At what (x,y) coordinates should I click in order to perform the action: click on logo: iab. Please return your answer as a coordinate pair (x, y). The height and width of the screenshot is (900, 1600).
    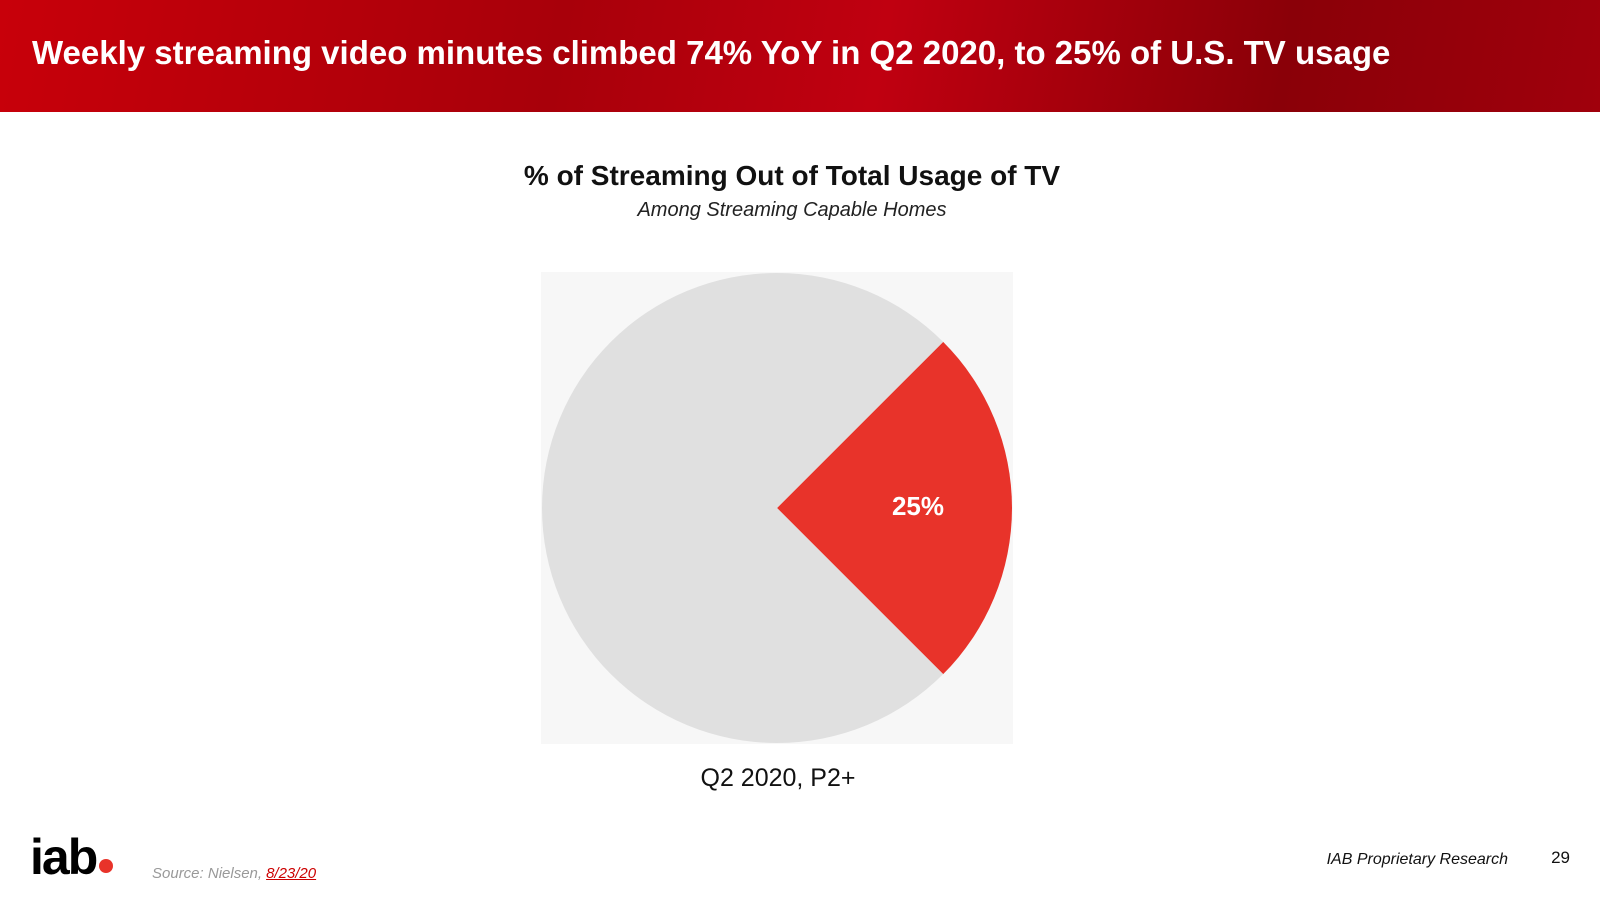
    Looking at the image, I should click on (72, 857).